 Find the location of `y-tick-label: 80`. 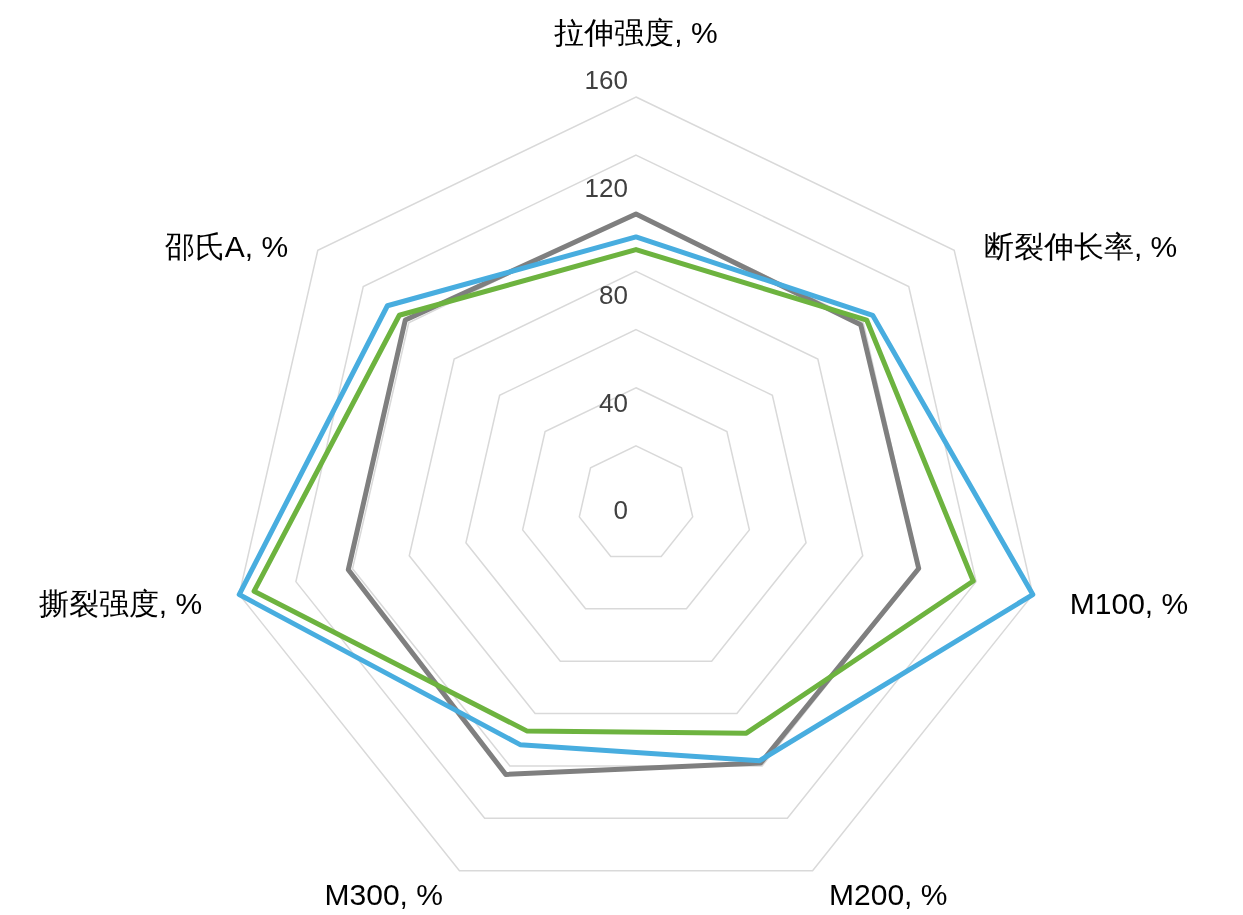

y-tick-label: 80 is located at coordinates (613, 295).